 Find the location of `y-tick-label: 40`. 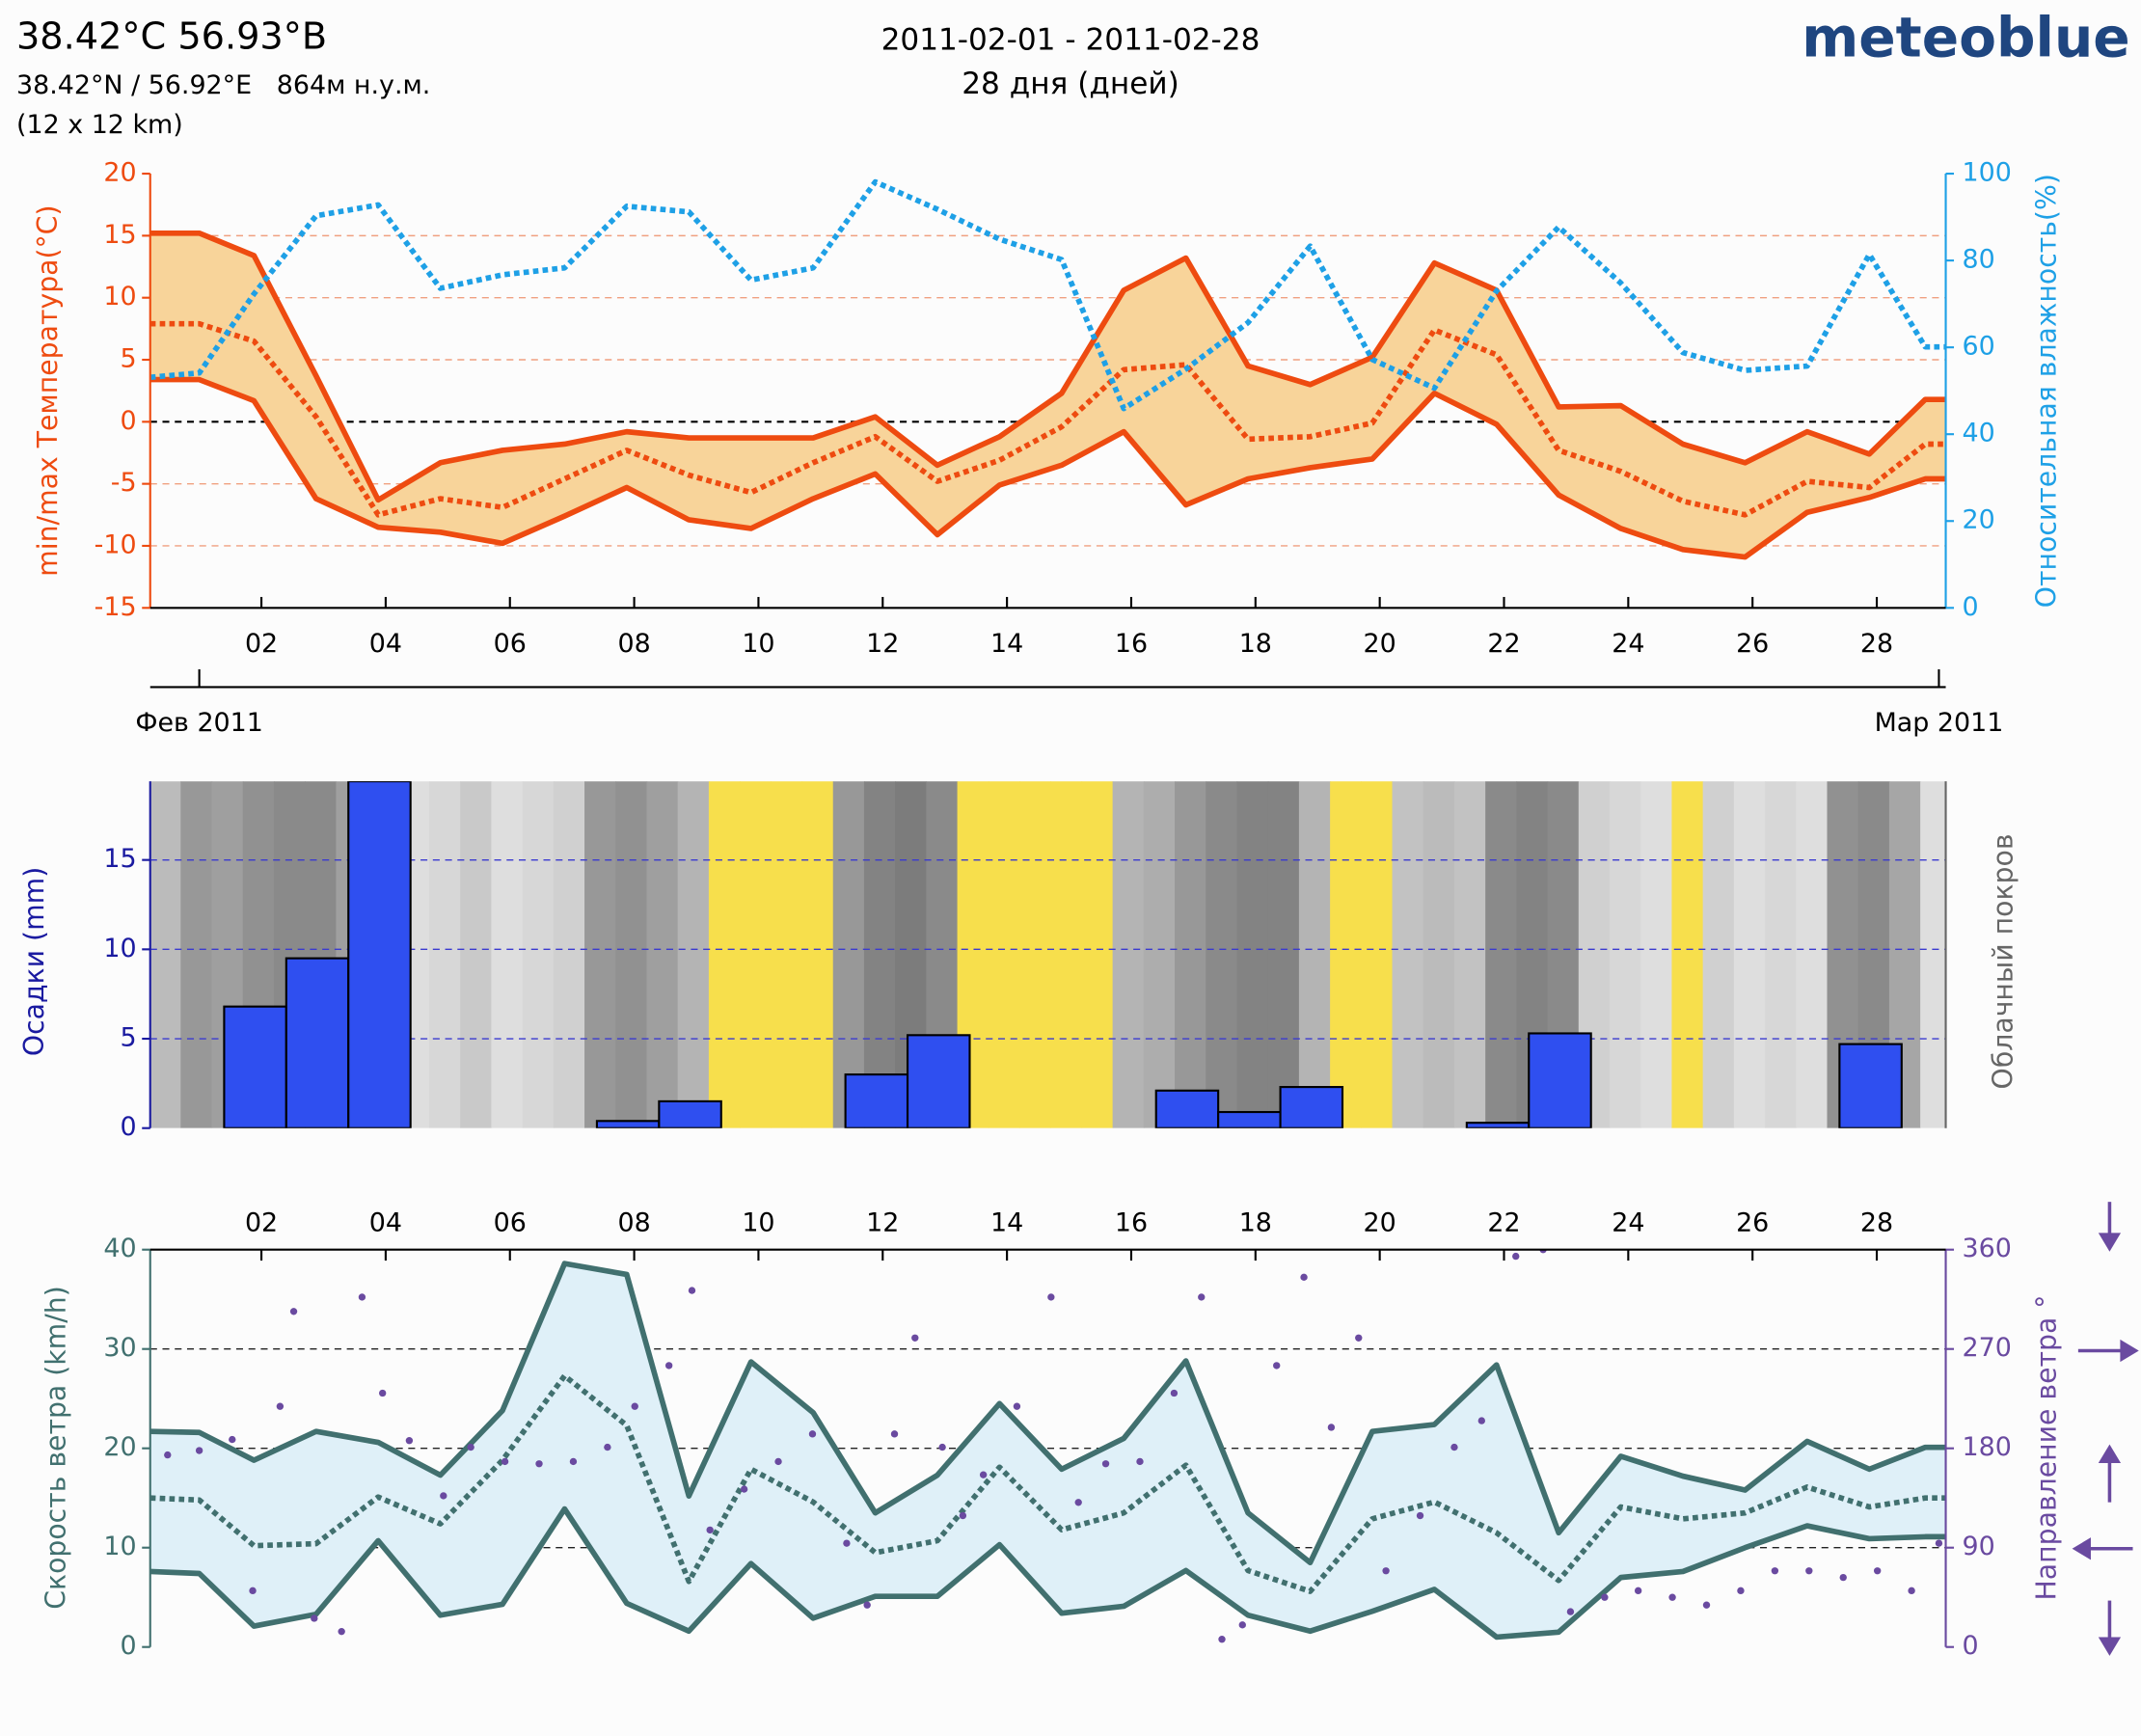

y-tick-label: 40 is located at coordinates (120, 1249).